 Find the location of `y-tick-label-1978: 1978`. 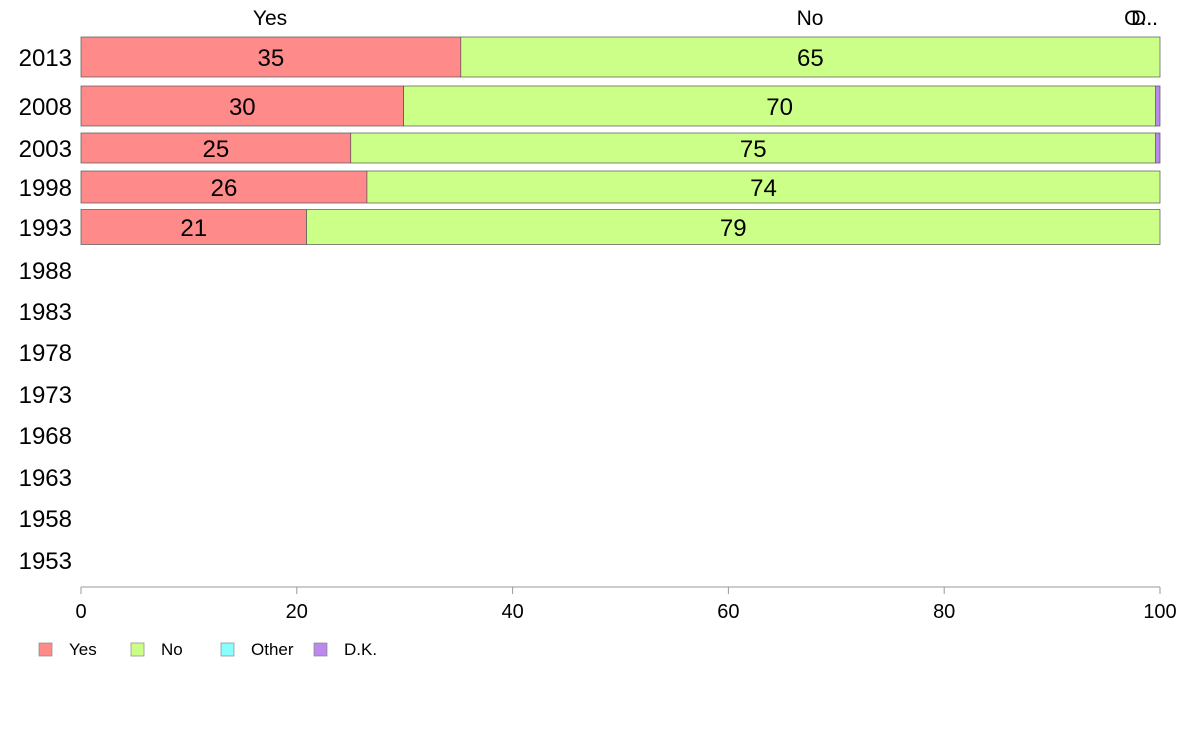

y-tick-label-1978: 1978 is located at coordinates (45, 353).